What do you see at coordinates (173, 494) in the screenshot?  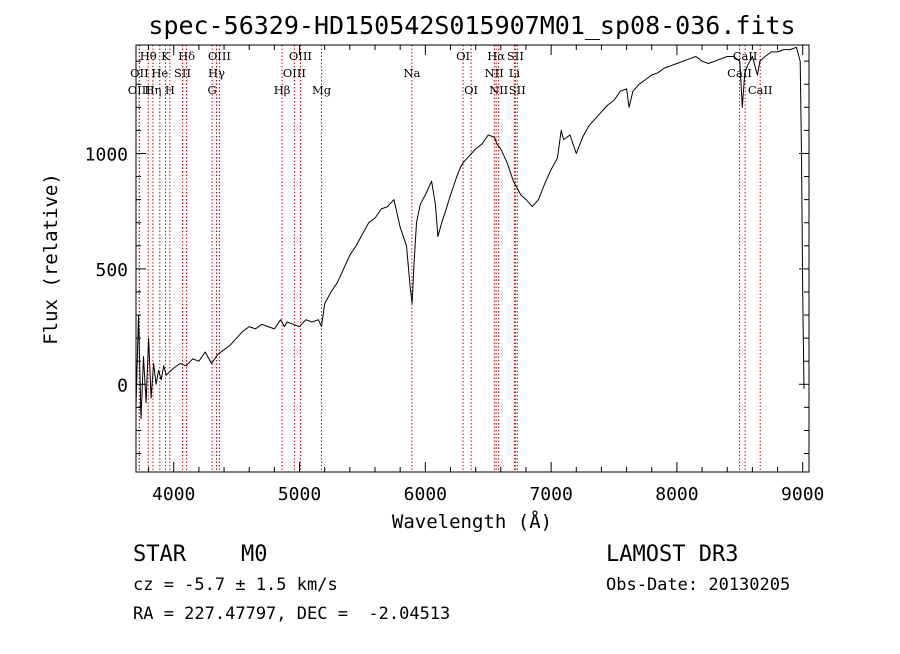 I see `x-tick-label: 4000` at bounding box center [173, 494].